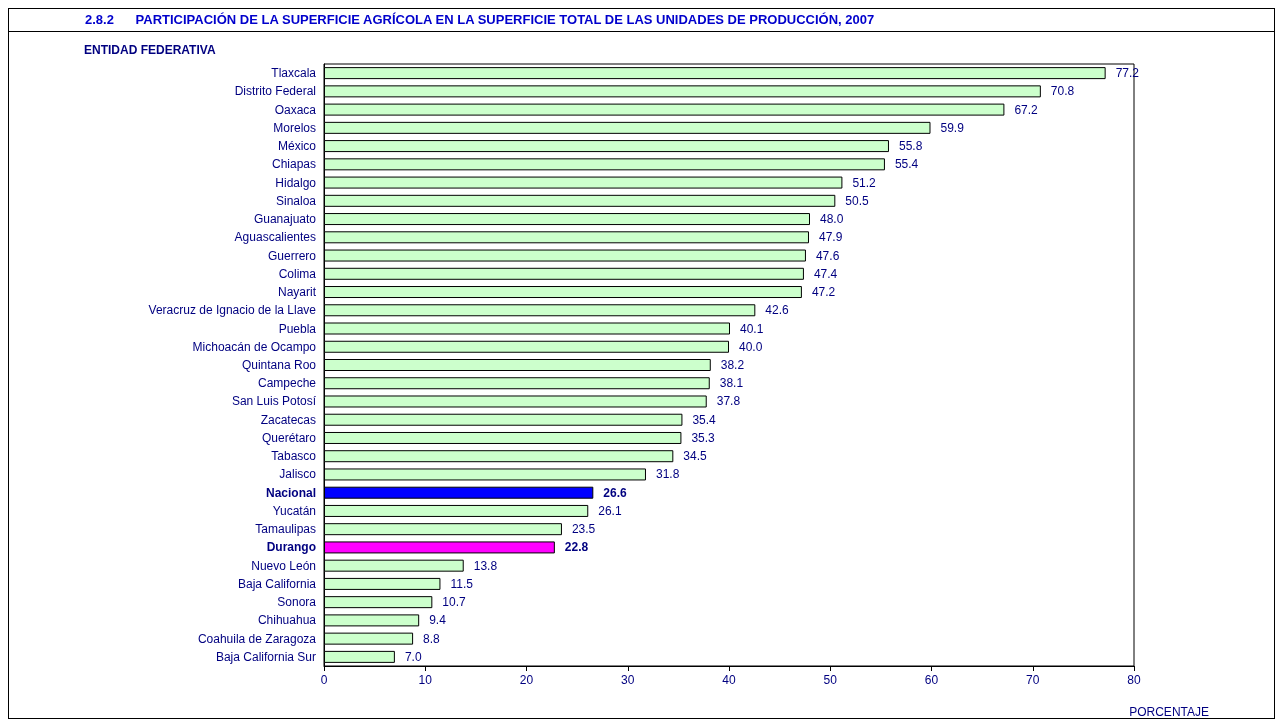 Image resolution: width=1283 pixels, height=727 pixels. I want to click on y-tick-label: Michoacán de Ocampo, so click(254, 346).